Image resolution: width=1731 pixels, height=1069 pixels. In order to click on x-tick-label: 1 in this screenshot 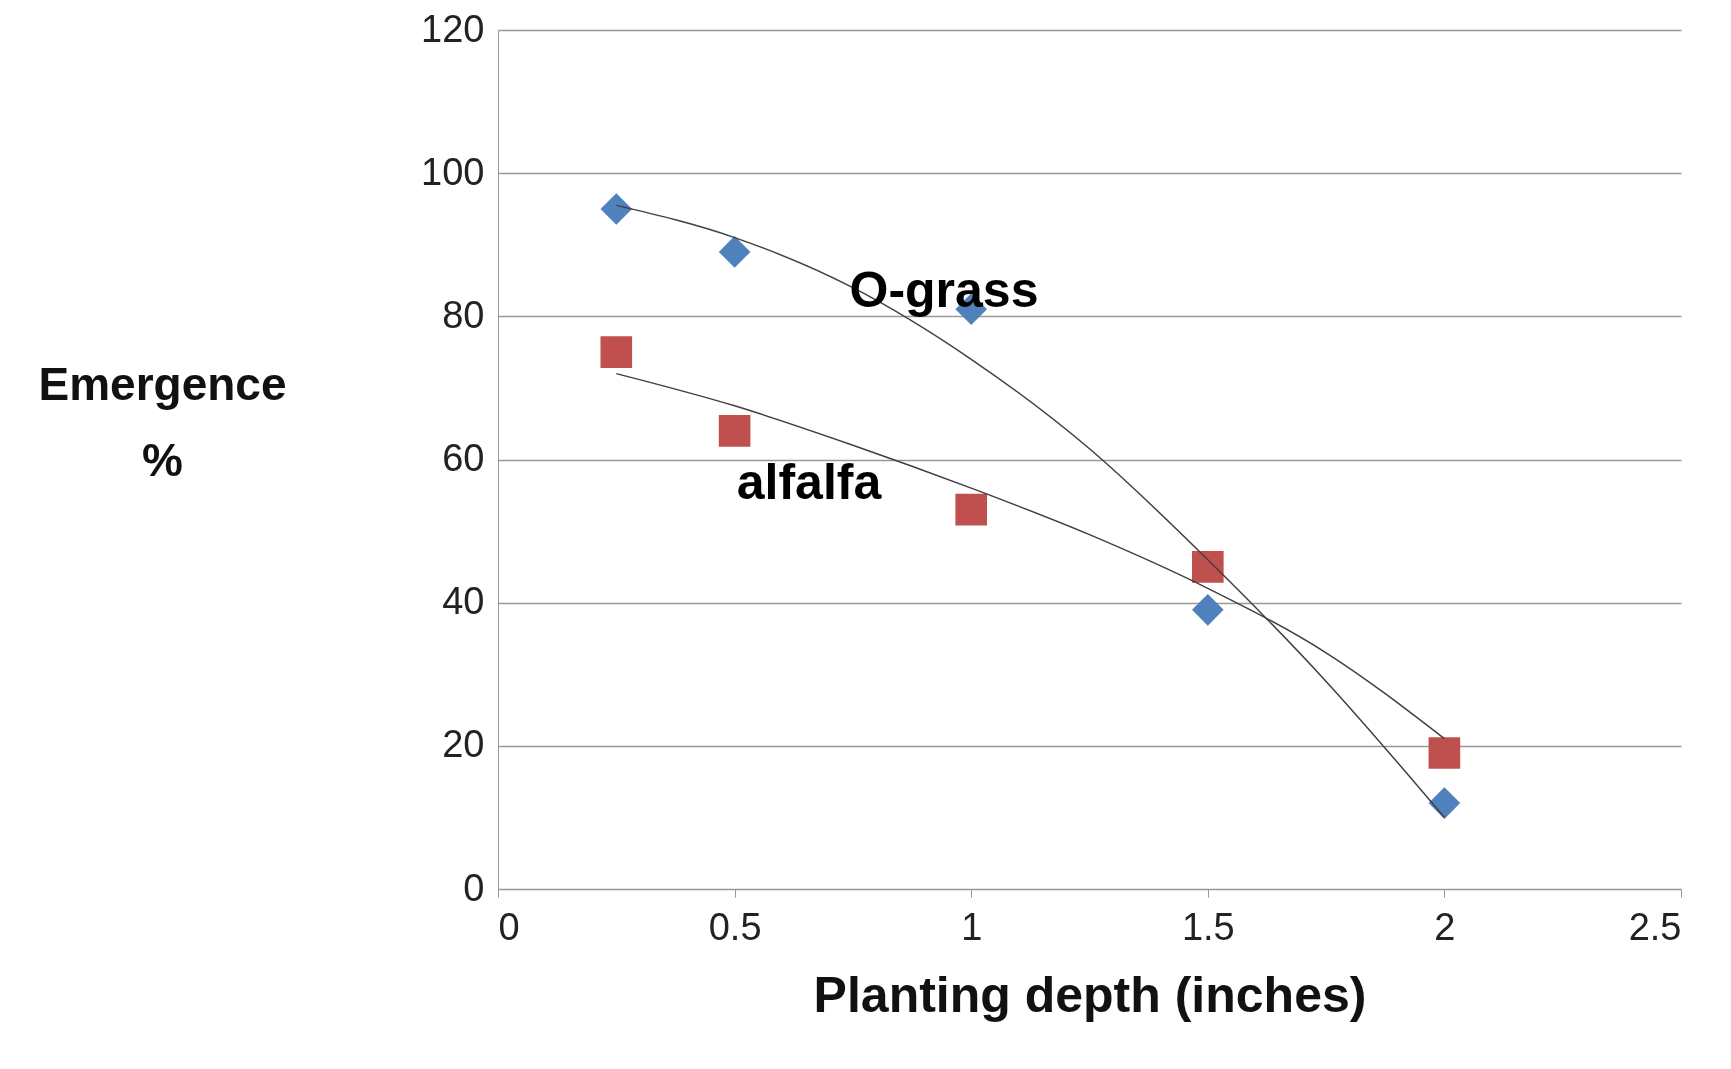, I will do `click(972, 926)`.